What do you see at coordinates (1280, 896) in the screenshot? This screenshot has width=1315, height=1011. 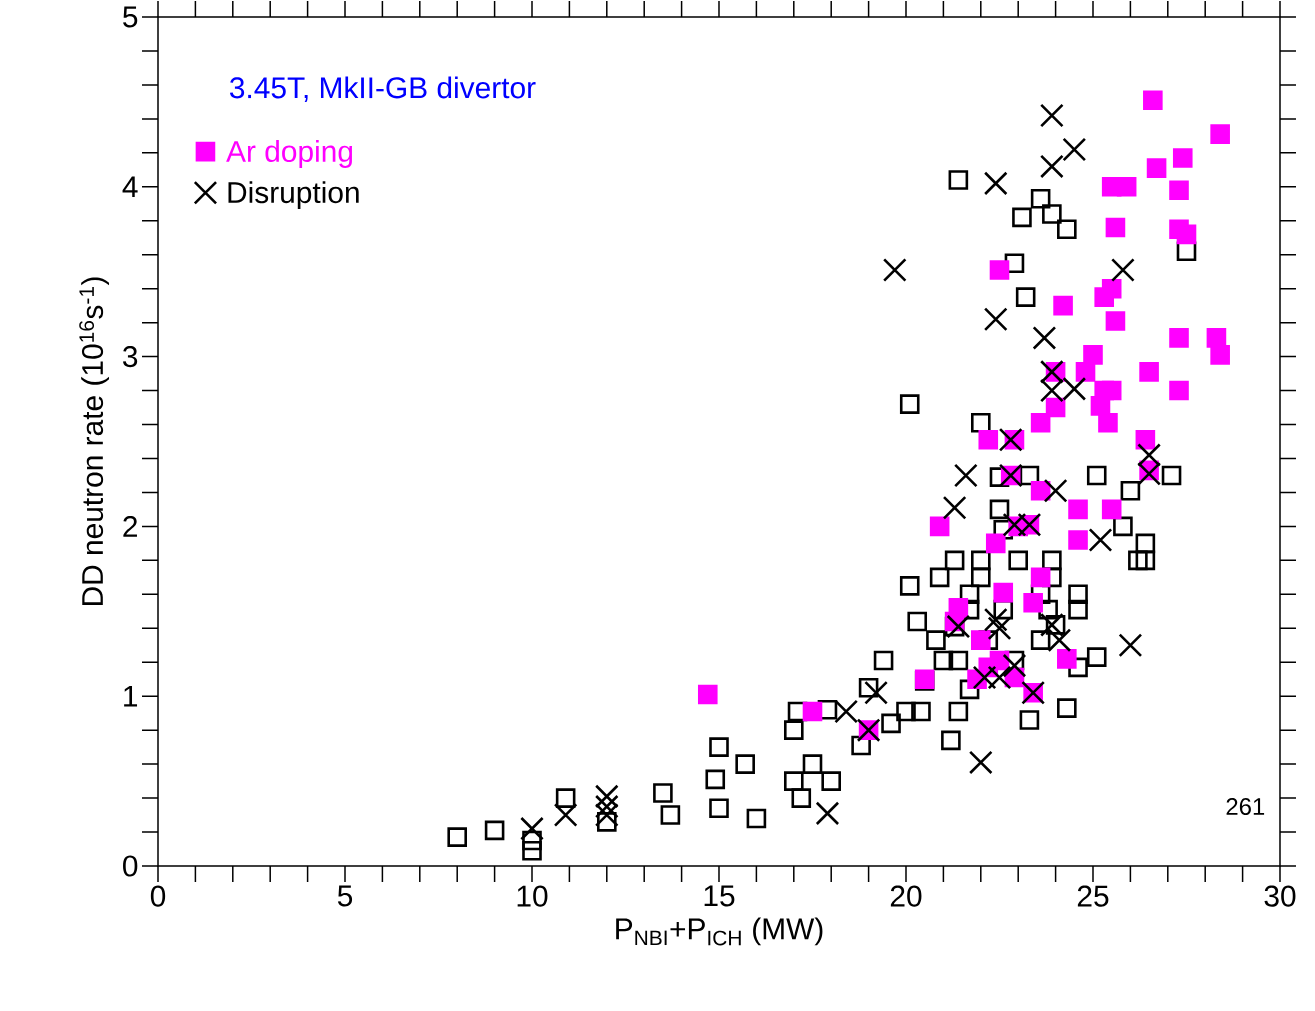 I see `x-tick-label: 30` at bounding box center [1280, 896].